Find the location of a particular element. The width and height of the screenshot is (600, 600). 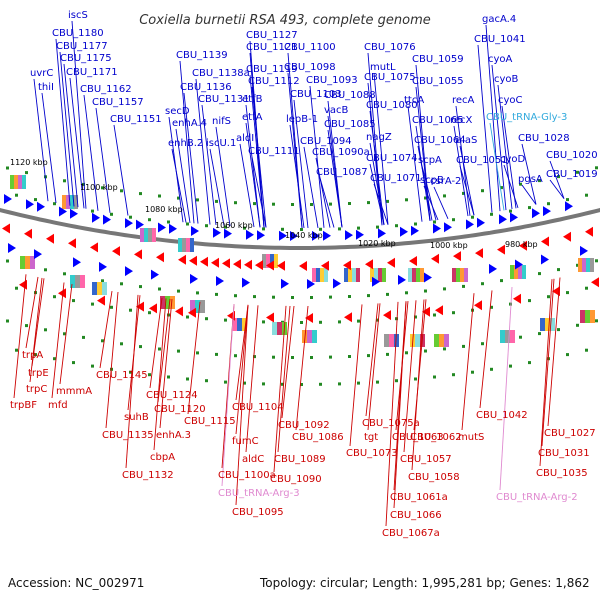

gene-label: CBU_1115 is located at coordinates (210, 421).